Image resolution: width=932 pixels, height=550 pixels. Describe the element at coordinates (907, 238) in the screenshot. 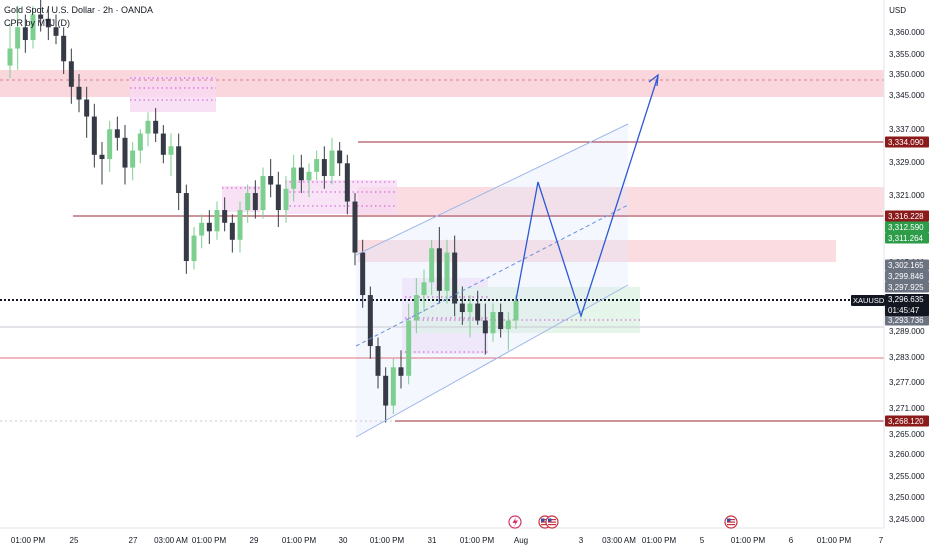

I see `price-tag: 3,311.264` at that location.